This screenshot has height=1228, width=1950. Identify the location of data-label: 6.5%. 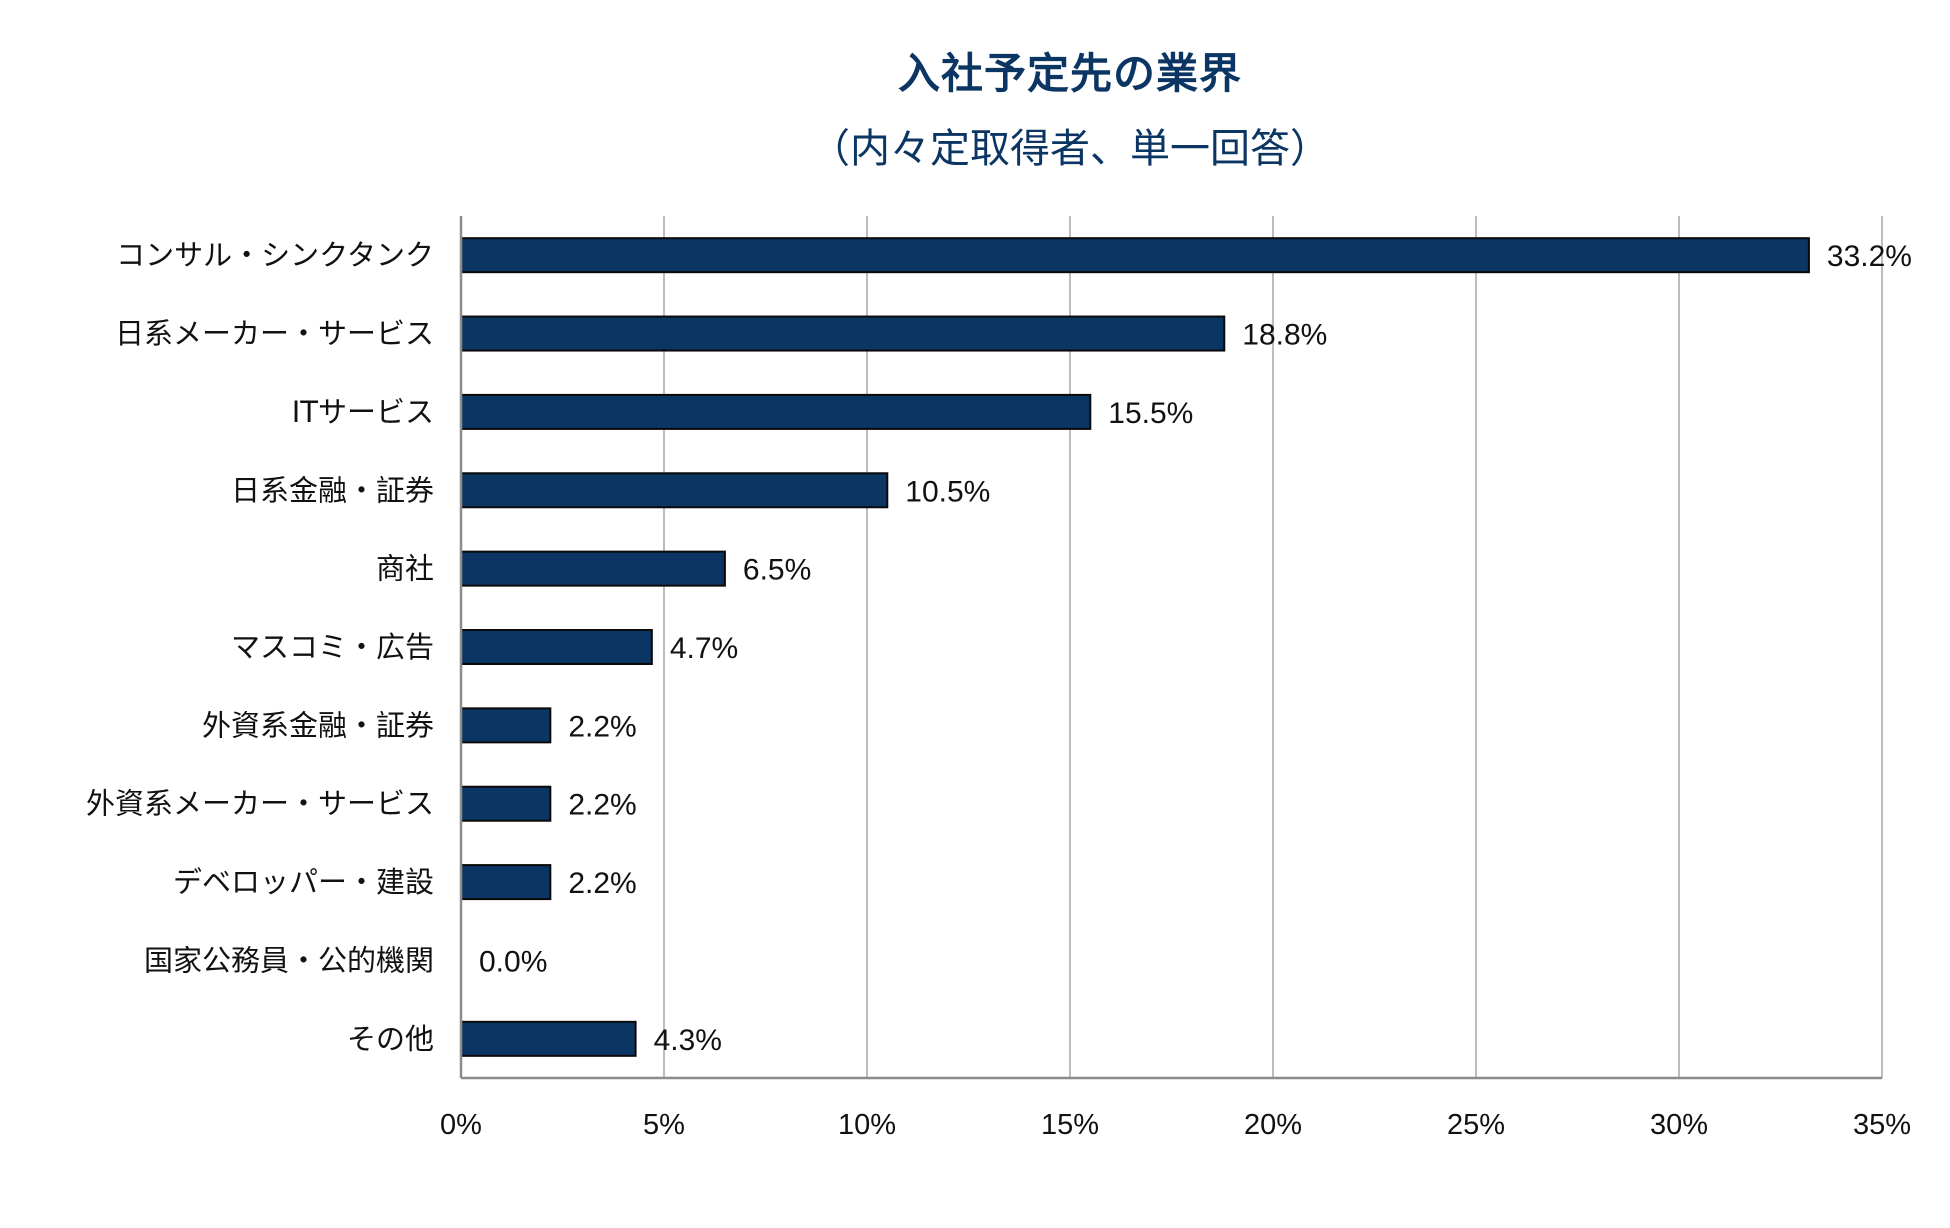
(777, 570).